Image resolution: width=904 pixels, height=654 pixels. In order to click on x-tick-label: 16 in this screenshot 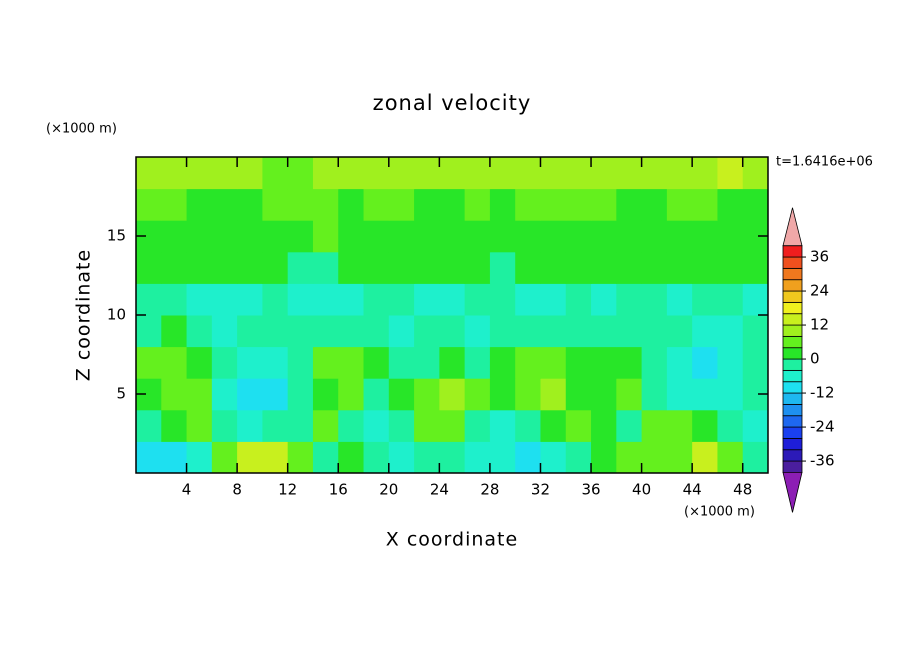, I will do `click(338, 490)`.